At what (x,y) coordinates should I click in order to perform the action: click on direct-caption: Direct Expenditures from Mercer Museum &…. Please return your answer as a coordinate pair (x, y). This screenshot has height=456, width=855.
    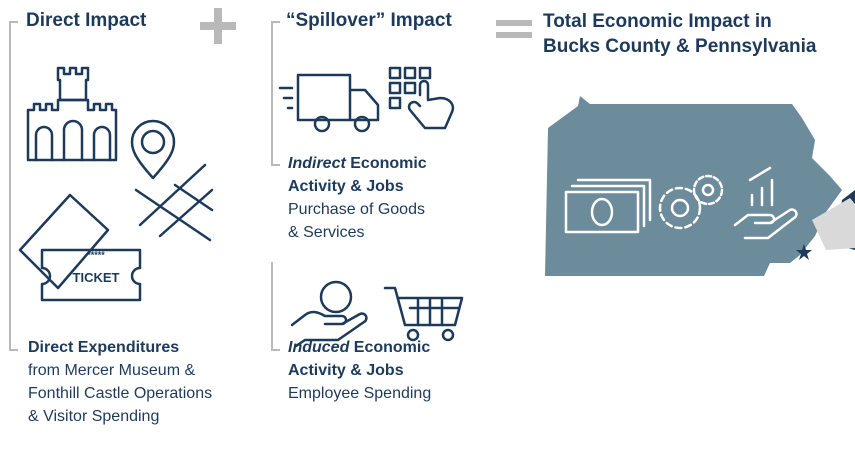
    Looking at the image, I should click on (120, 382).